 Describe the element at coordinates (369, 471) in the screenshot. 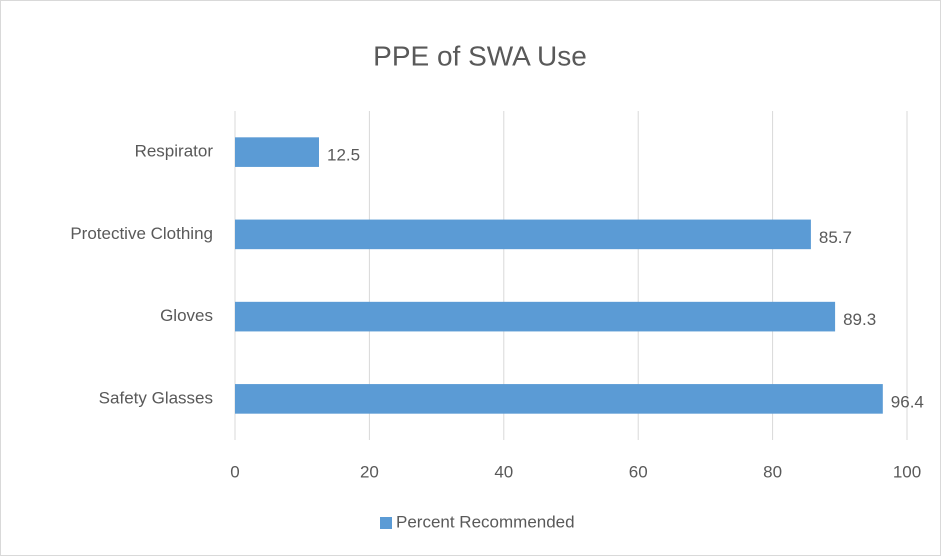

I see `x-tick-label: 20` at that location.